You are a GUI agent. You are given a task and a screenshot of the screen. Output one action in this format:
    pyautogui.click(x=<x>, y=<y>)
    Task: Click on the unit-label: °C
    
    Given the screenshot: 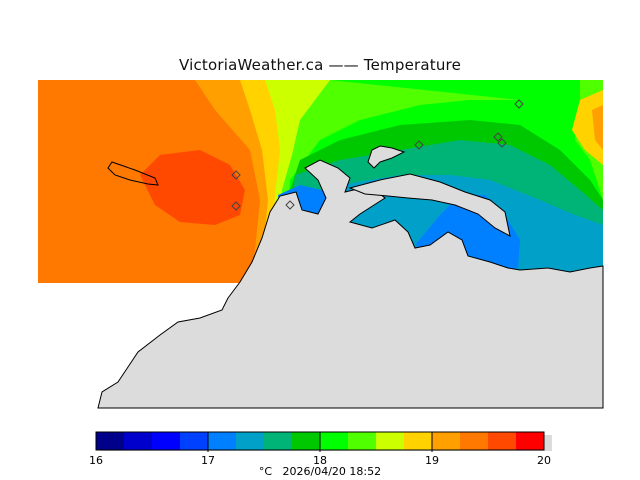 What is the action you would take?
    pyautogui.click(x=265, y=471)
    